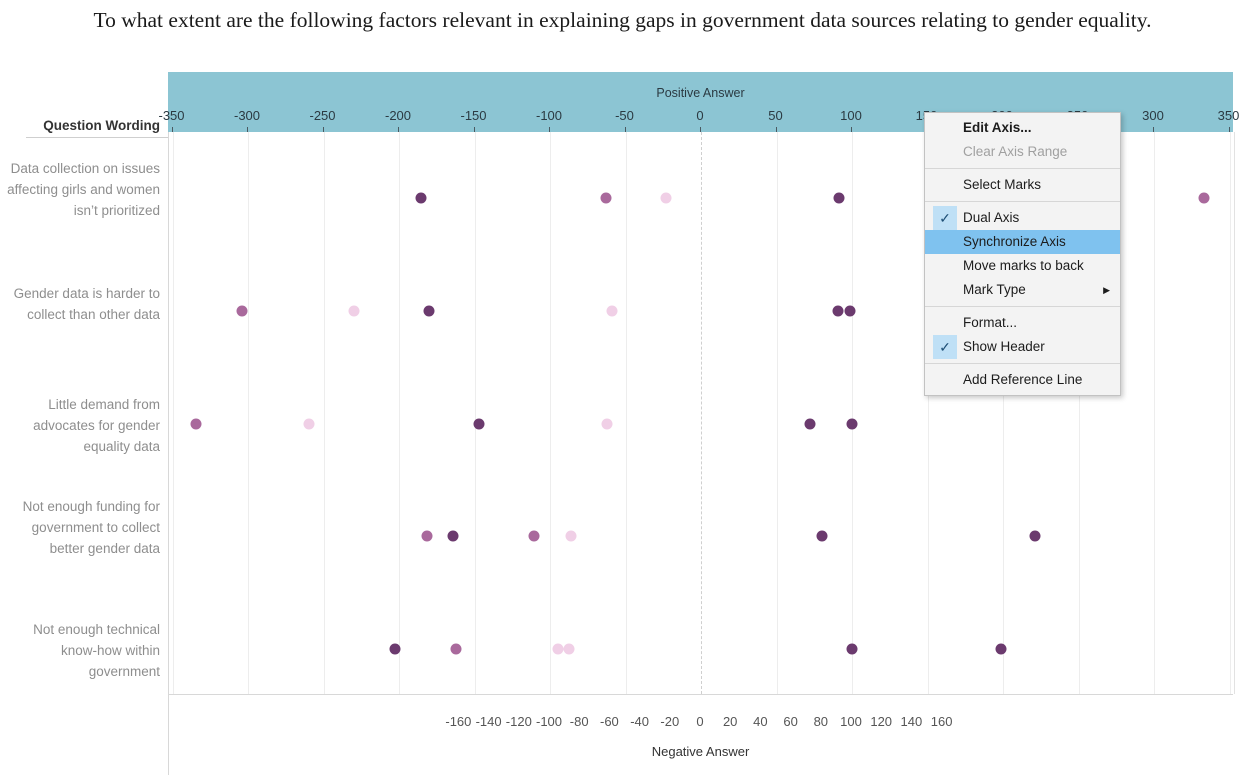  I want to click on chevron-right-icon: ▶, so click(1106, 290).